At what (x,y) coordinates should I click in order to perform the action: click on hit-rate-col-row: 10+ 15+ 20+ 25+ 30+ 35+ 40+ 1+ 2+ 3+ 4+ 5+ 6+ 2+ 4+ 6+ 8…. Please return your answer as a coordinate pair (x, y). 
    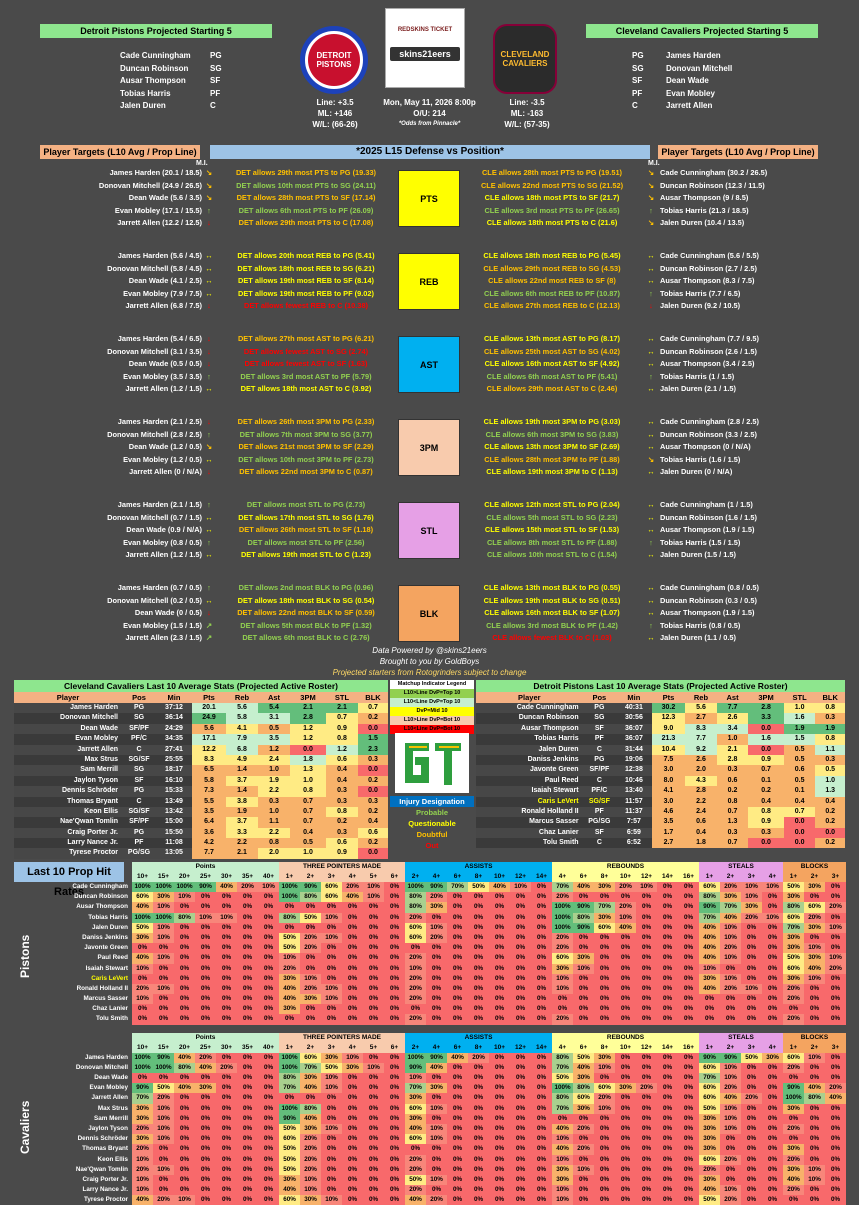
    Looking at the image, I should click on (489, 877).